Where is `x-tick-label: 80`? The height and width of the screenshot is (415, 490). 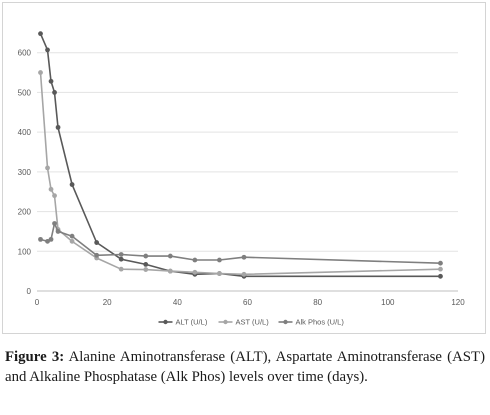 x-tick-label: 80 is located at coordinates (317, 302).